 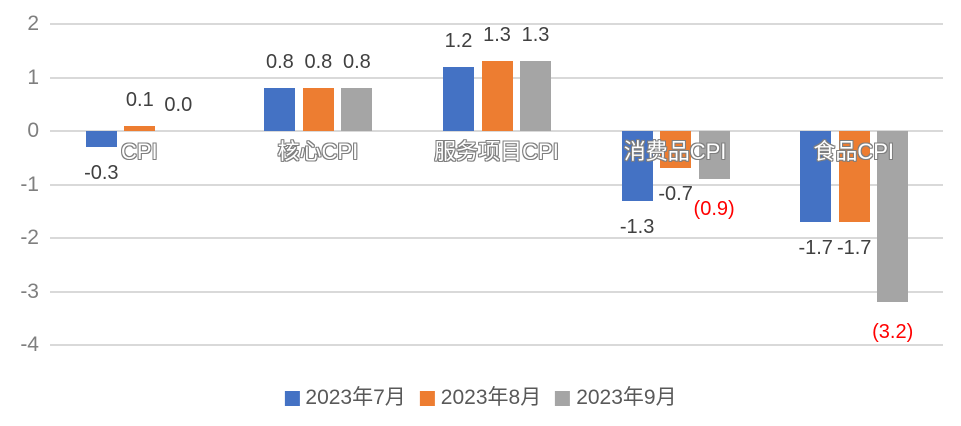 What do you see at coordinates (714, 209) in the screenshot?
I see `data-label: (0.9)` at bounding box center [714, 209].